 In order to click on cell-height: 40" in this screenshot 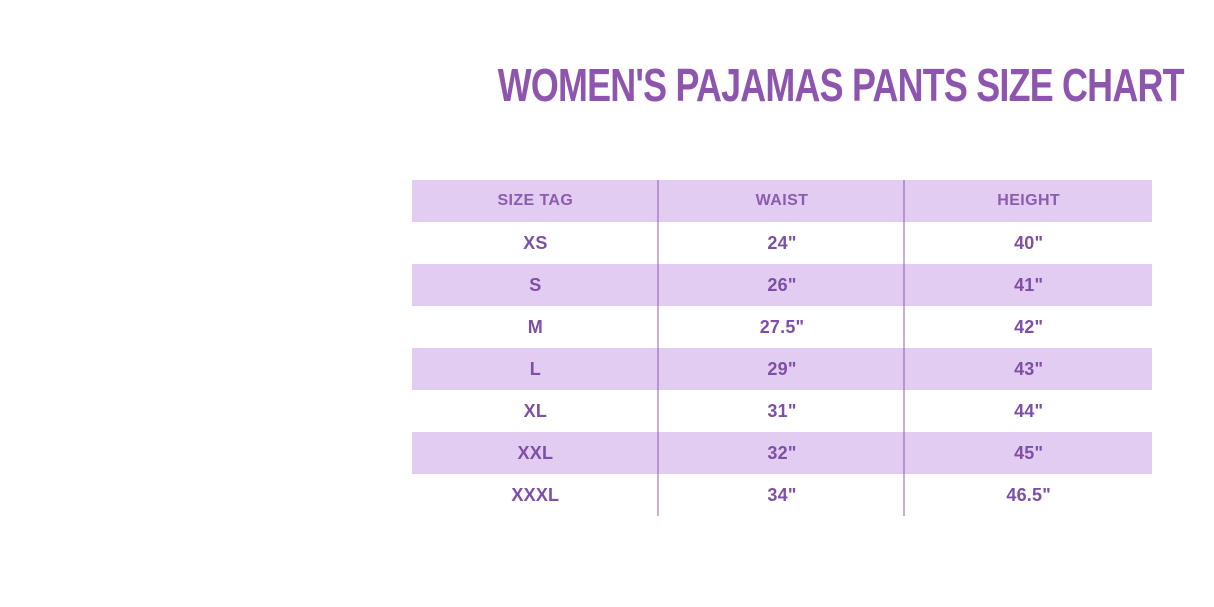, I will do `click(1029, 242)`.